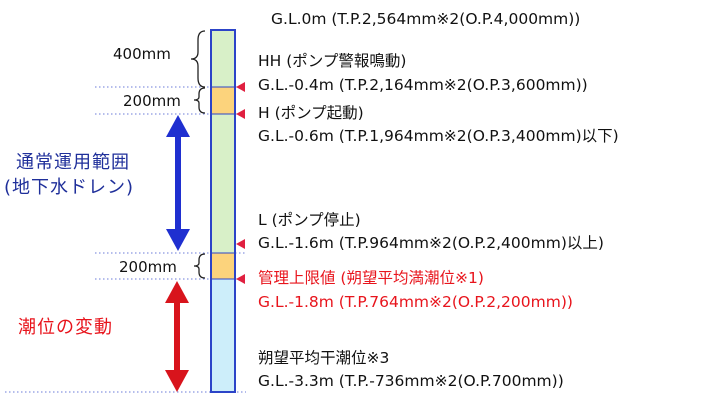 The image size is (719, 396). Describe the element at coordinates (223, 141) in the screenshot. I see `column-zone-green` at that location.